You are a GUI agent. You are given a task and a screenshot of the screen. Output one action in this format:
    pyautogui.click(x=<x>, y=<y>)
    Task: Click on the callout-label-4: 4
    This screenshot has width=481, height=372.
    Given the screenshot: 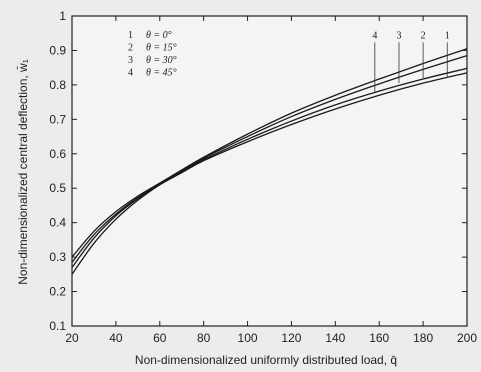 What is the action you would take?
    pyautogui.click(x=374, y=35)
    